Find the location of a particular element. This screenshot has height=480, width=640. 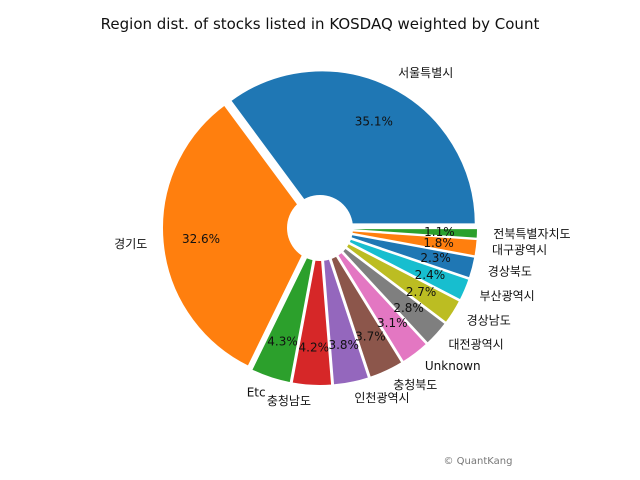

percent-label: 2.3% is located at coordinates (435, 258).